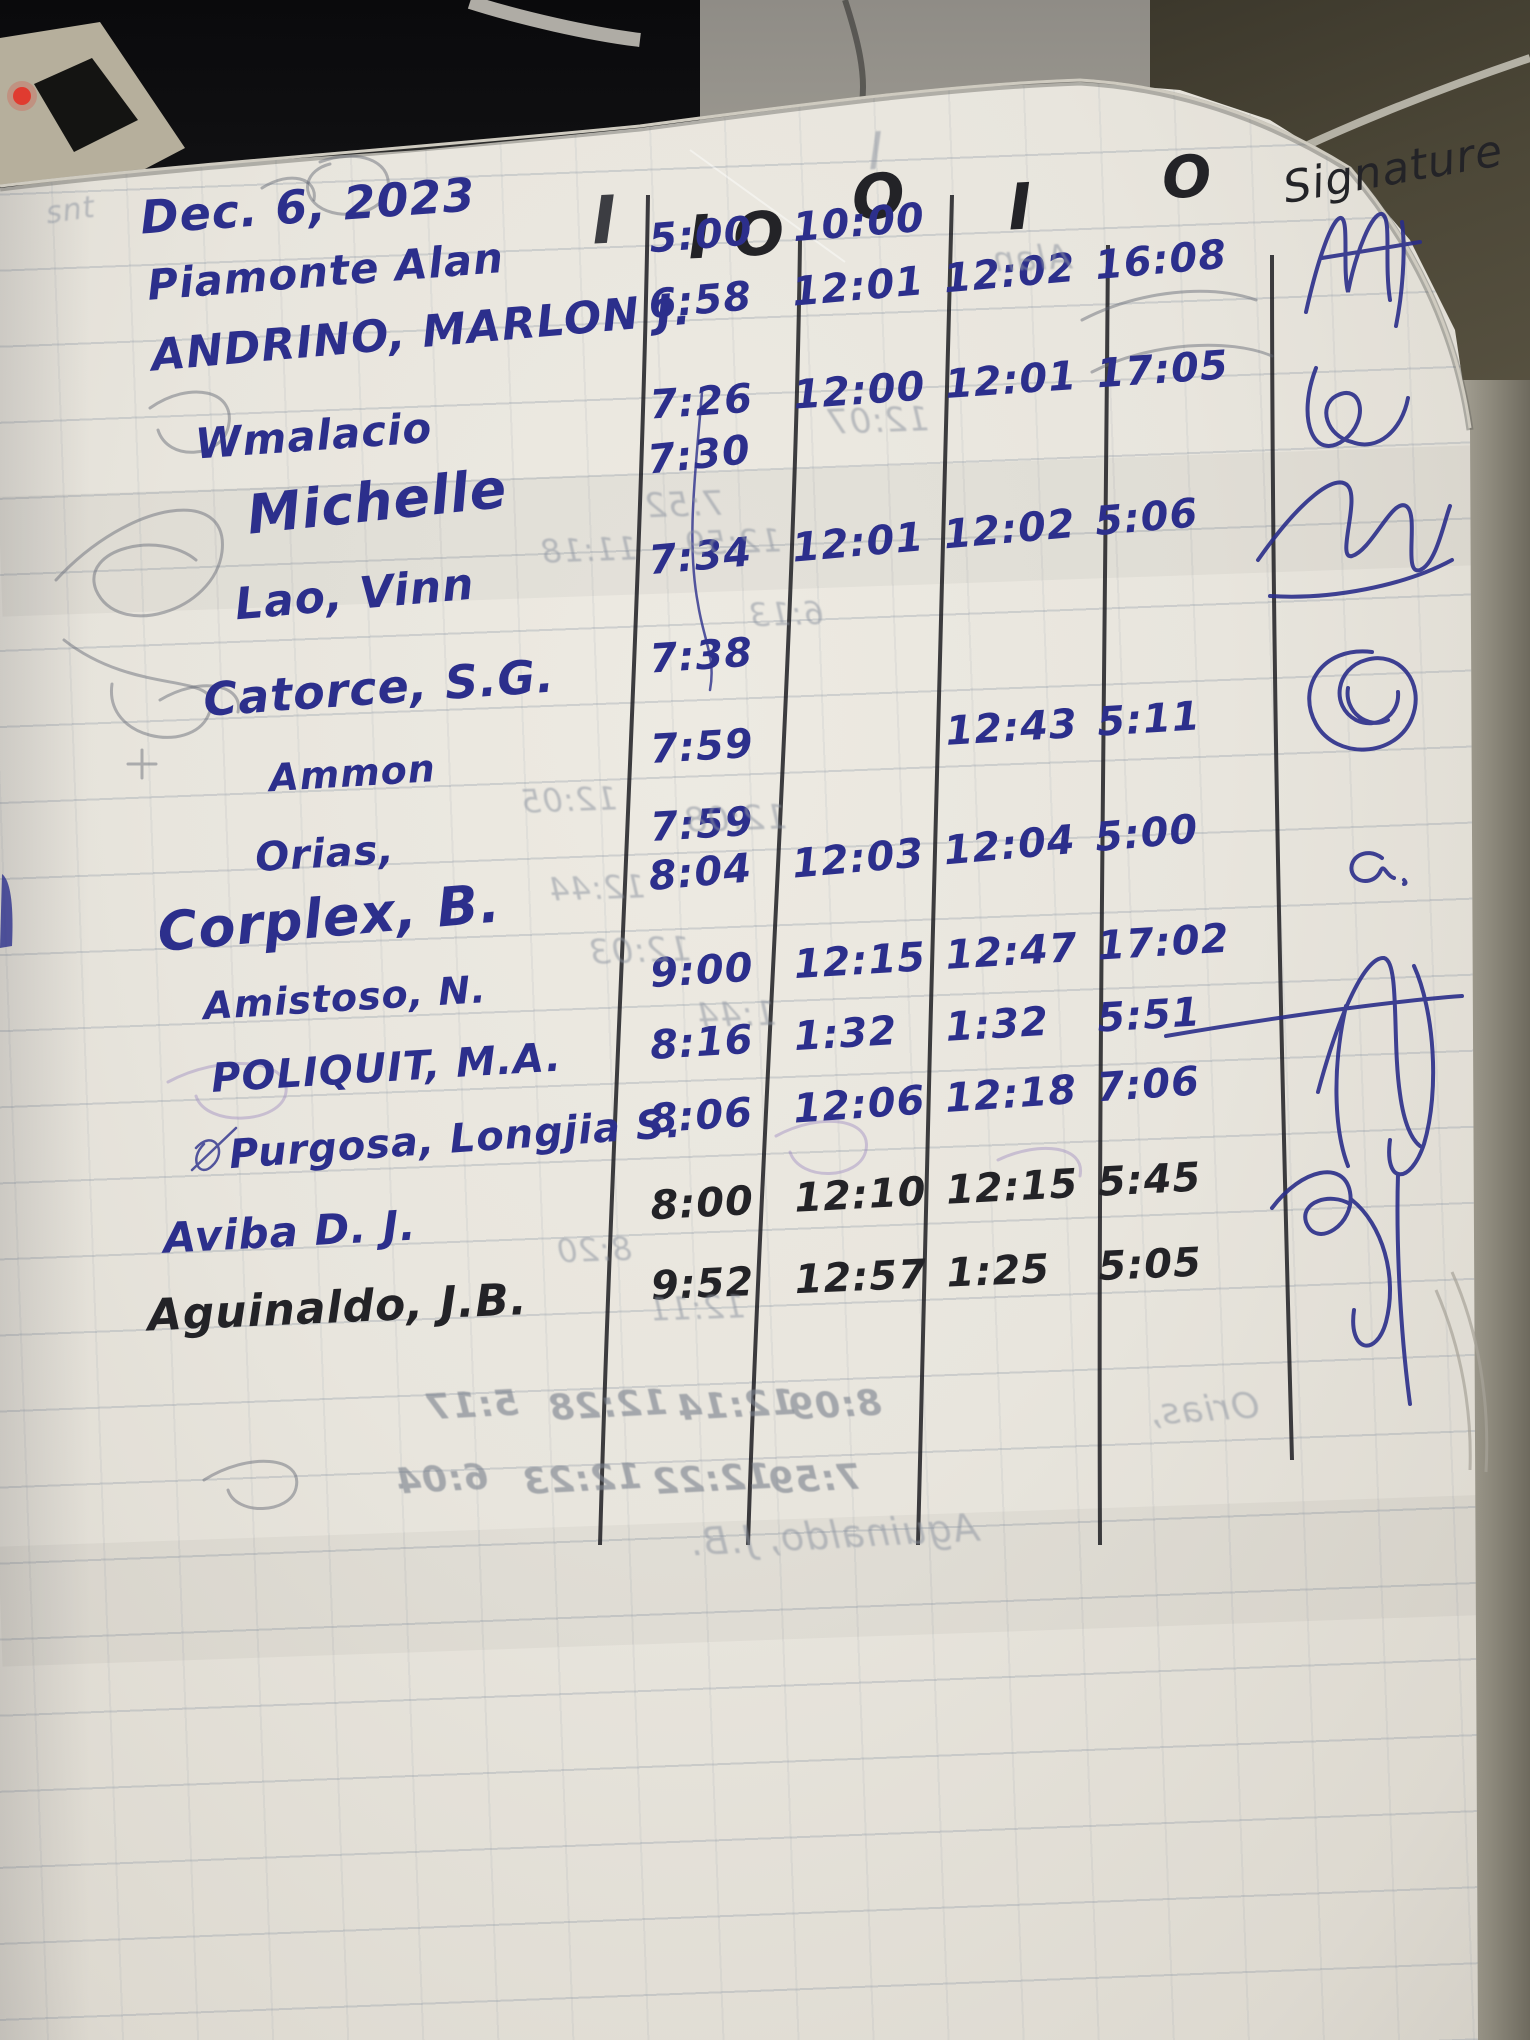  Describe the element at coordinates (1461, 1372) in the screenshot. I see `page-curl-lines` at that location.